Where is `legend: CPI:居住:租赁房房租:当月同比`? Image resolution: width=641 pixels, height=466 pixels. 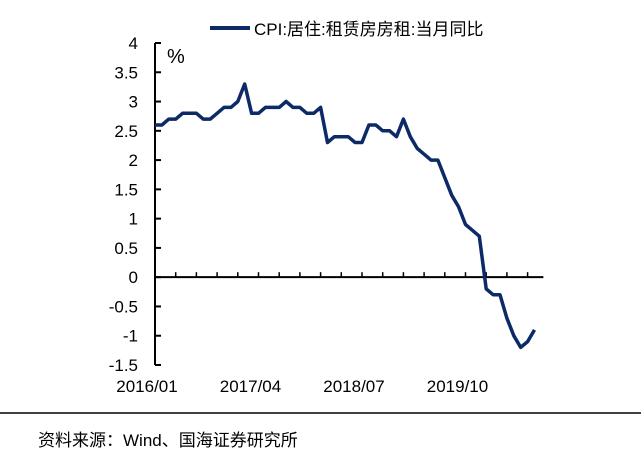 legend: CPI:居住:租赁房房租:当月同比 is located at coordinates (347, 29).